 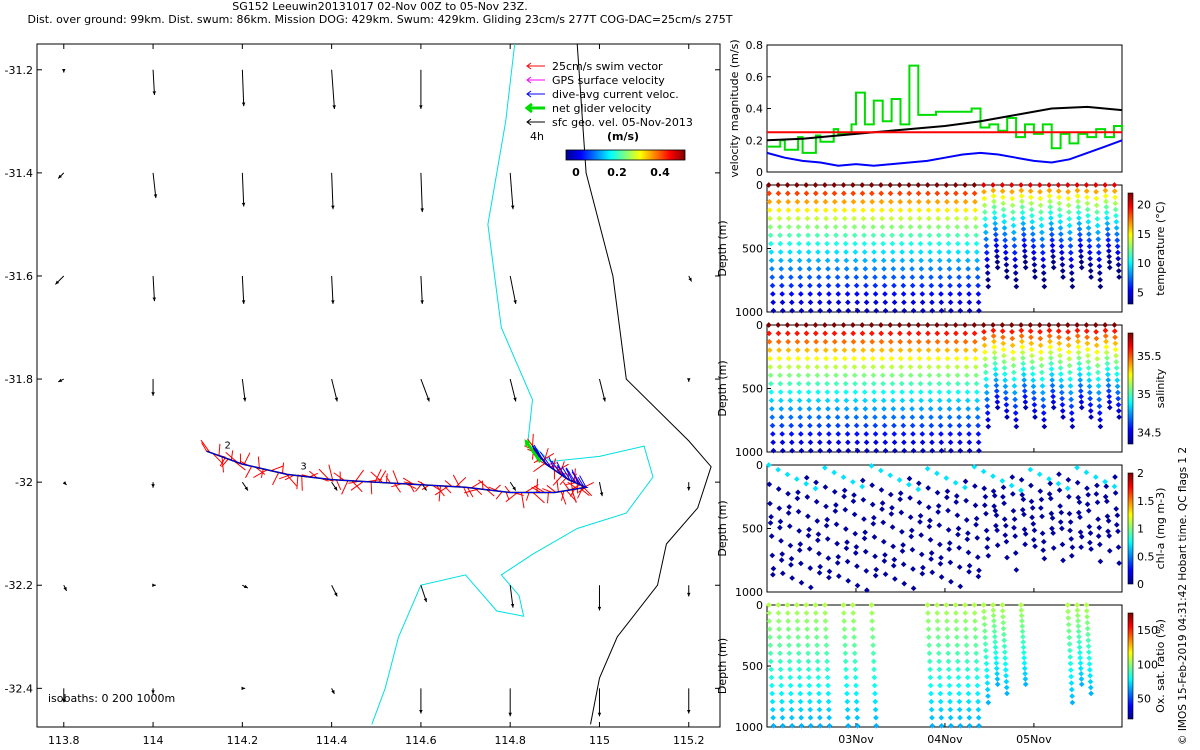 What do you see at coordinates (243, 189) in the screenshot?
I see `geo-arrow-shaft` at bounding box center [243, 189].